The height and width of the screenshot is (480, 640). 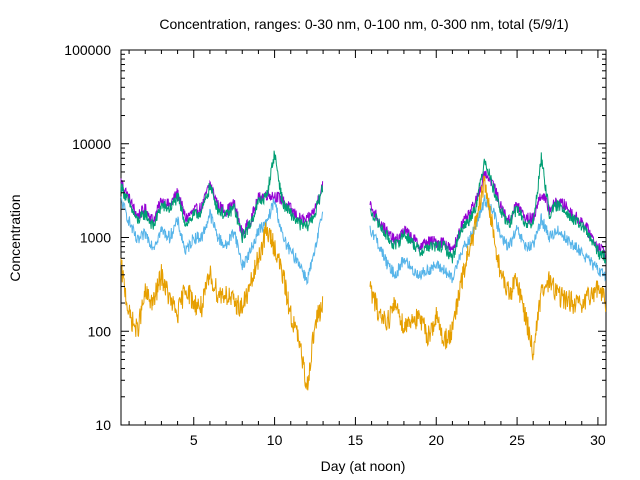 What do you see at coordinates (363, 466) in the screenshot?
I see `x-axis-label: Day (at noon)` at bounding box center [363, 466].